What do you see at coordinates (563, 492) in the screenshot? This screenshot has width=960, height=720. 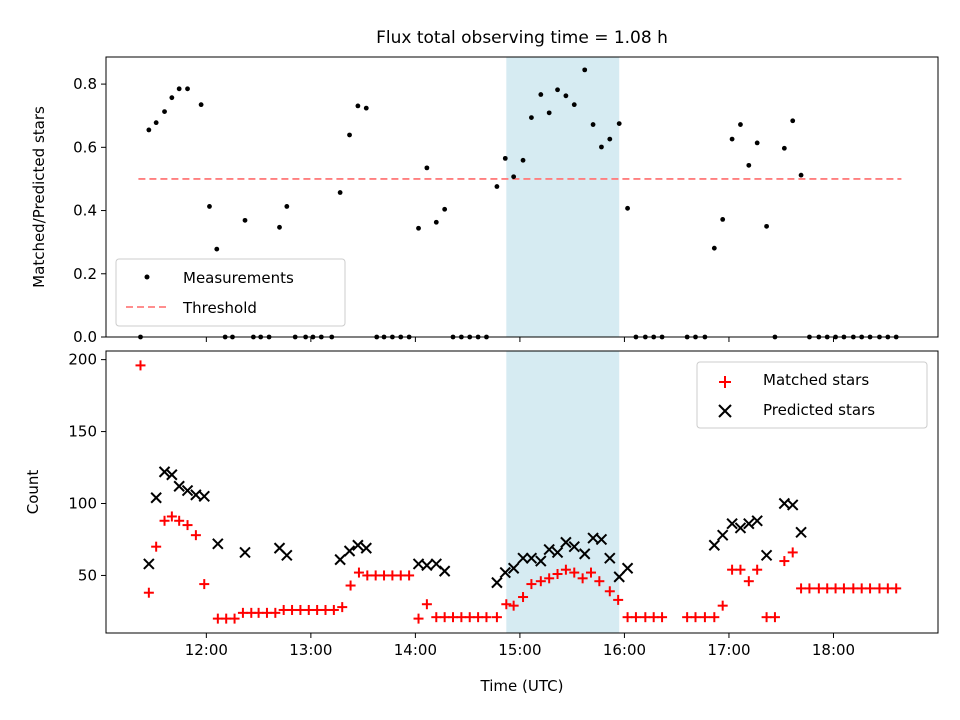 I see `bottom-highlight-span` at bounding box center [563, 492].